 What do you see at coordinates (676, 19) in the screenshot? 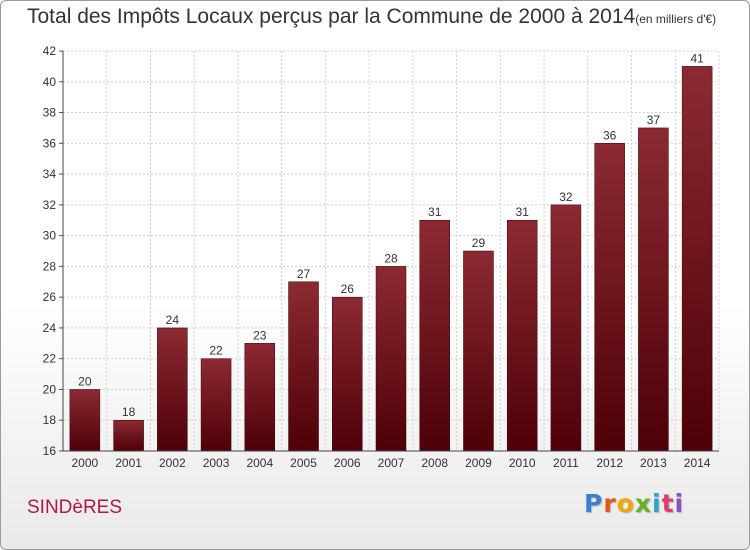
I see `chart-title-unit: (en milliers d'€)` at bounding box center [676, 19].